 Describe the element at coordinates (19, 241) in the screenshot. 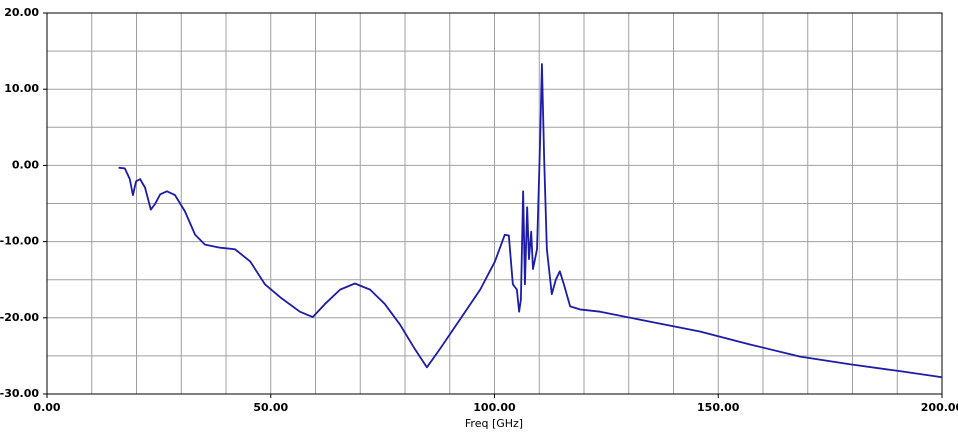

I see `y-tick-label: -10.00` at that location.